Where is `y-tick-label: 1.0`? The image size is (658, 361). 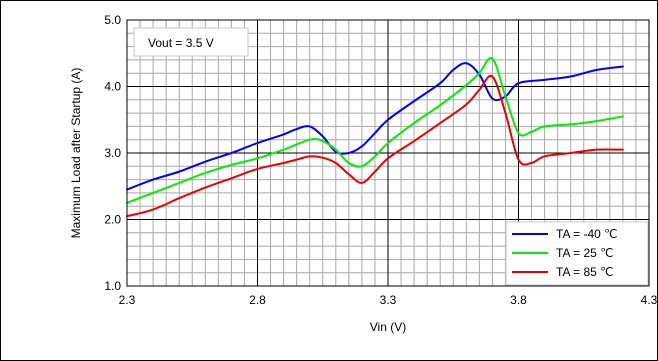
y-tick-label: 1.0 is located at coordinates (112, 286).